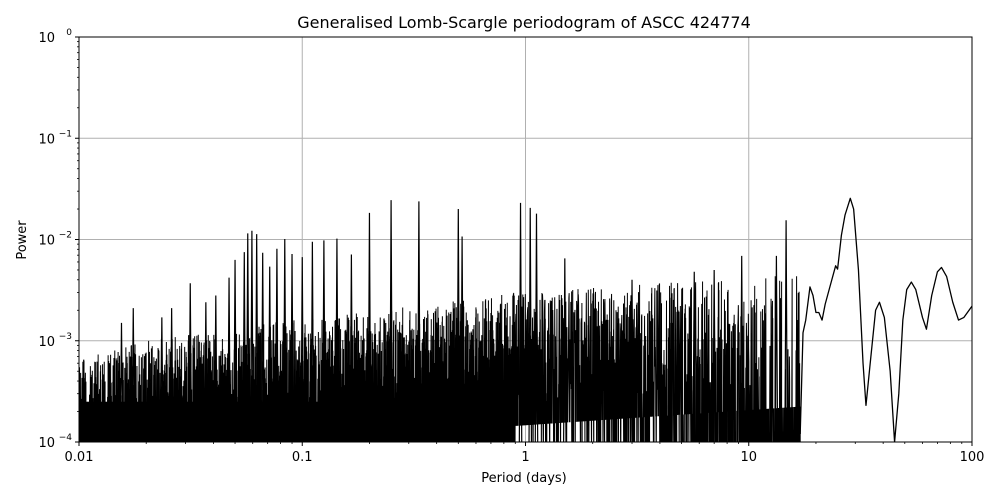 This screenshot has height=500, width=1000. What do you see at coordinates (972, 457) in the screenshot?
I see `x-tick-label: 100` at bounding box center [972, 457].